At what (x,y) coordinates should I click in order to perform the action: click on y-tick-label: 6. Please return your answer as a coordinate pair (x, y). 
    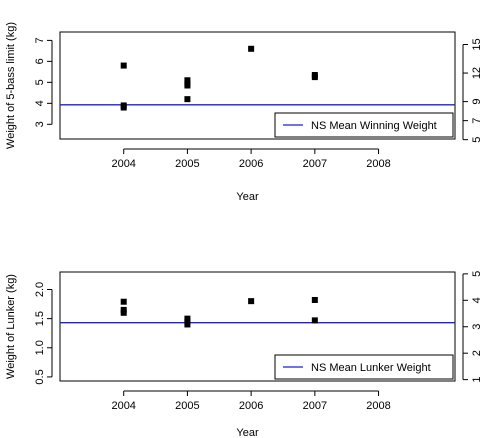
    Looking at the image, I should click on (40, 61).